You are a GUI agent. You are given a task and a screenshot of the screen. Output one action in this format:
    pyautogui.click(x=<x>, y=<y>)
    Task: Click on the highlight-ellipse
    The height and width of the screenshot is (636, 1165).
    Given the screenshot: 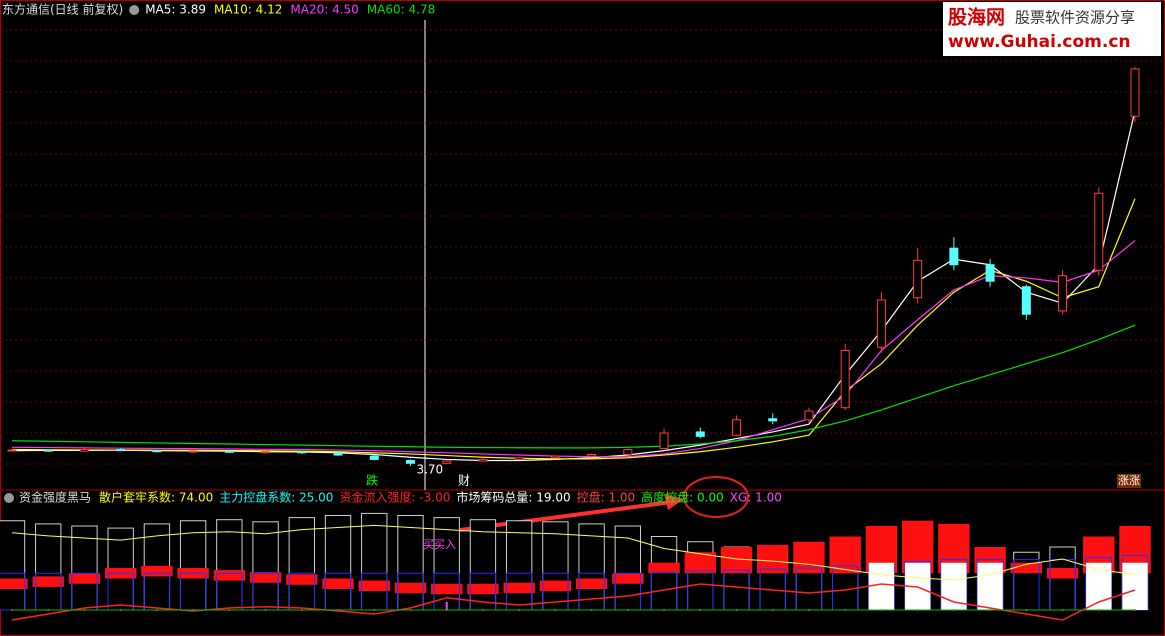 What is the action you would take?
    pyautogui.click(x=716, y=497)
    